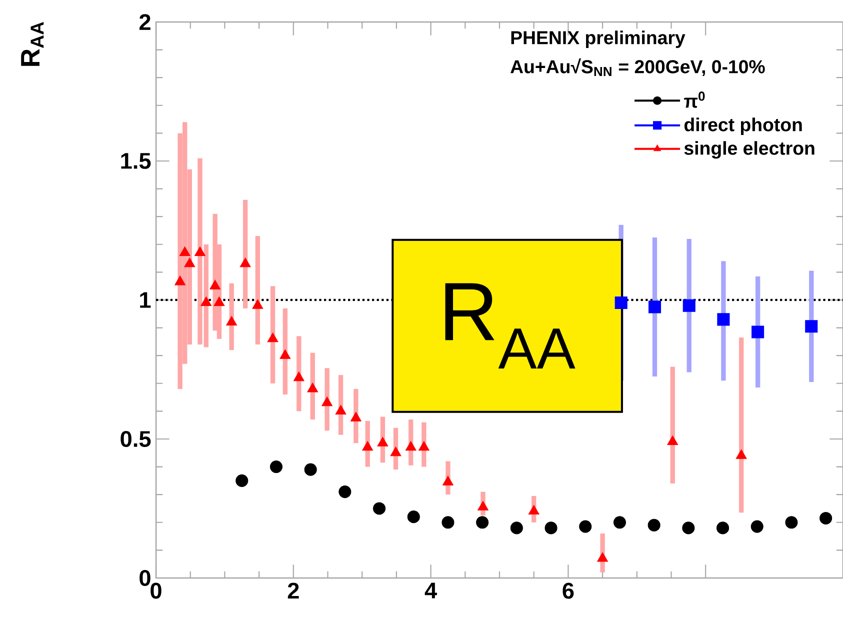 The image size is (843, 632). What do you see at coordinates (145, 300) in the screenshot?
I see `y-tick-label: 1` at bounding box center [145, 300].